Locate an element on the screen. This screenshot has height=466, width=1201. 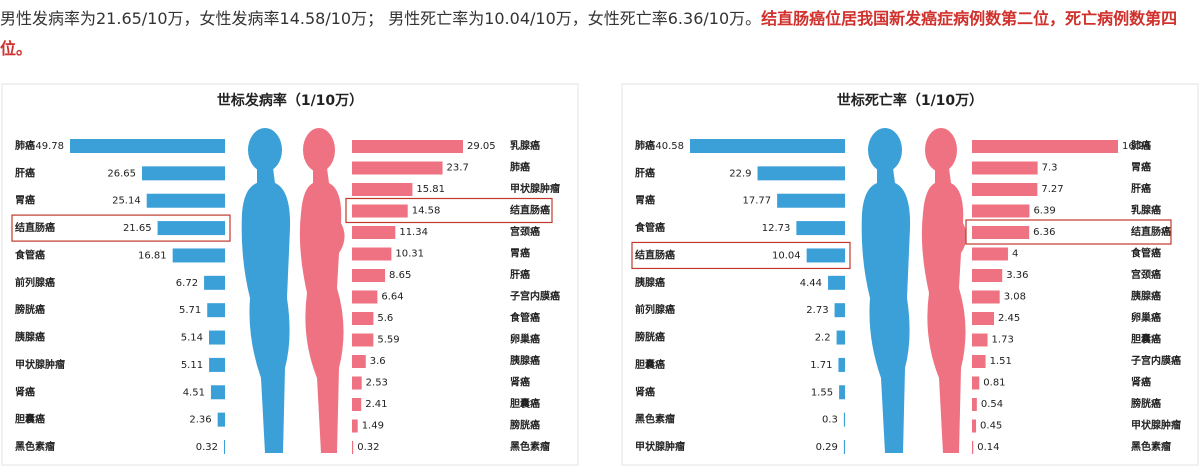
value-label: 1.49 is located at coordinates (373, 426).